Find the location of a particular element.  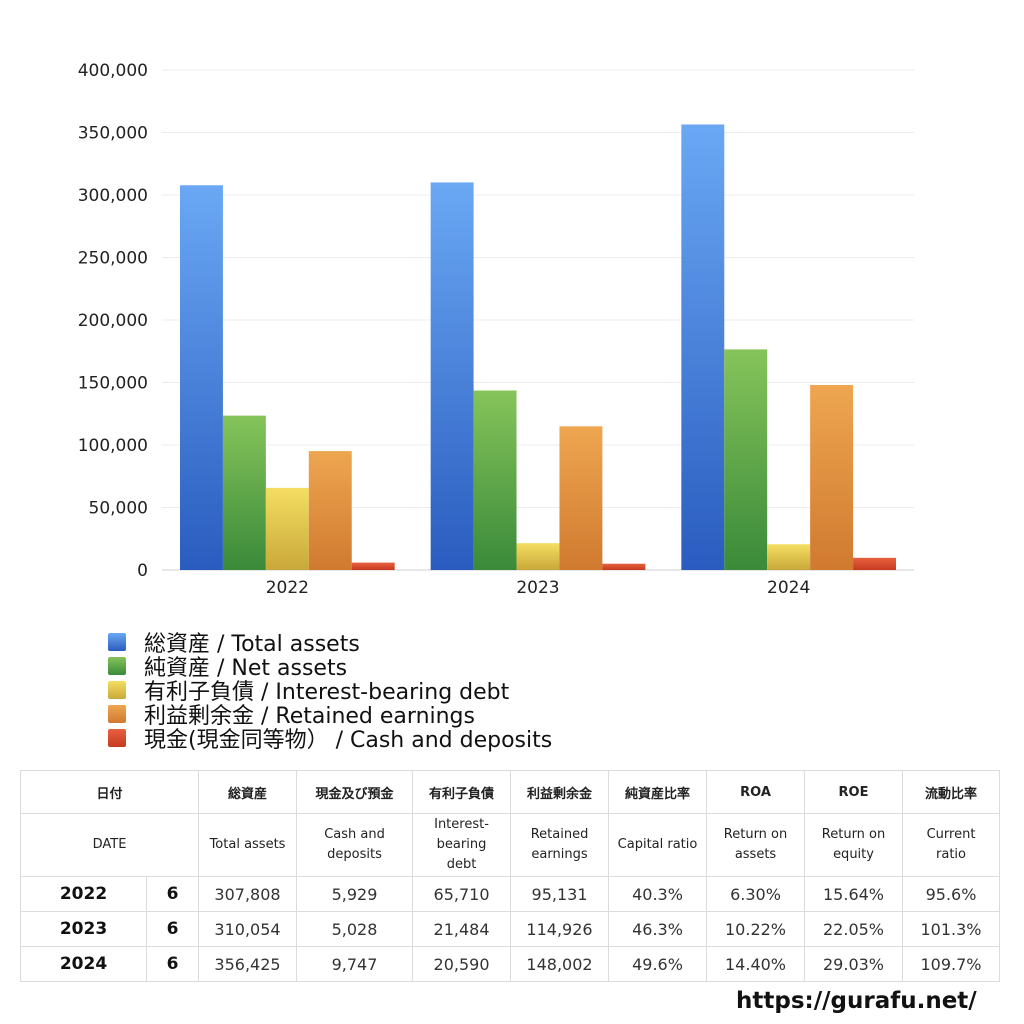

legend-label-total-assets: 総資産 / Total assets is located at coordinates (252, 644).